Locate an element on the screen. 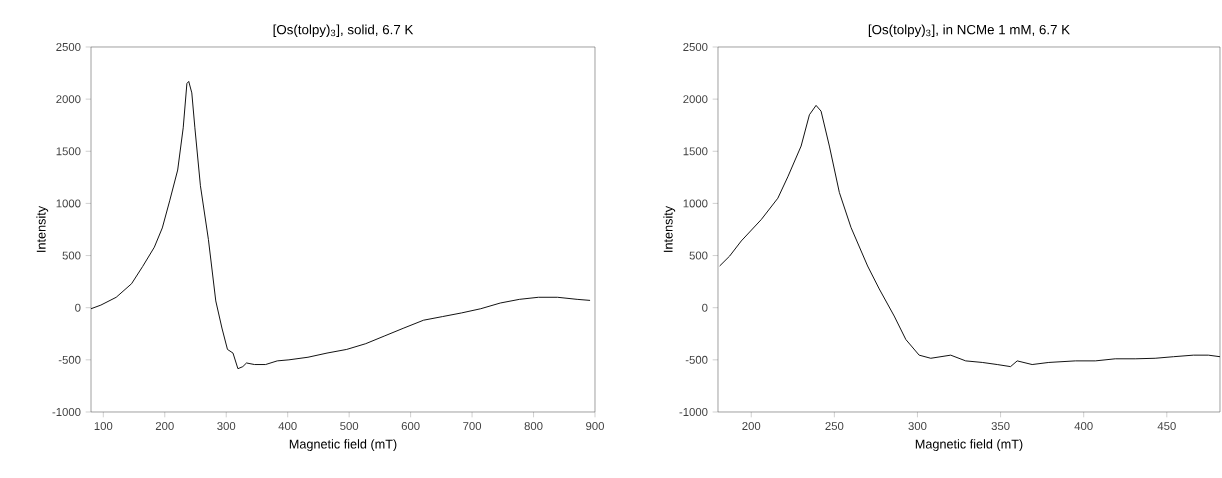  x-tick-label: 250 is located at coordinates (834, 426).